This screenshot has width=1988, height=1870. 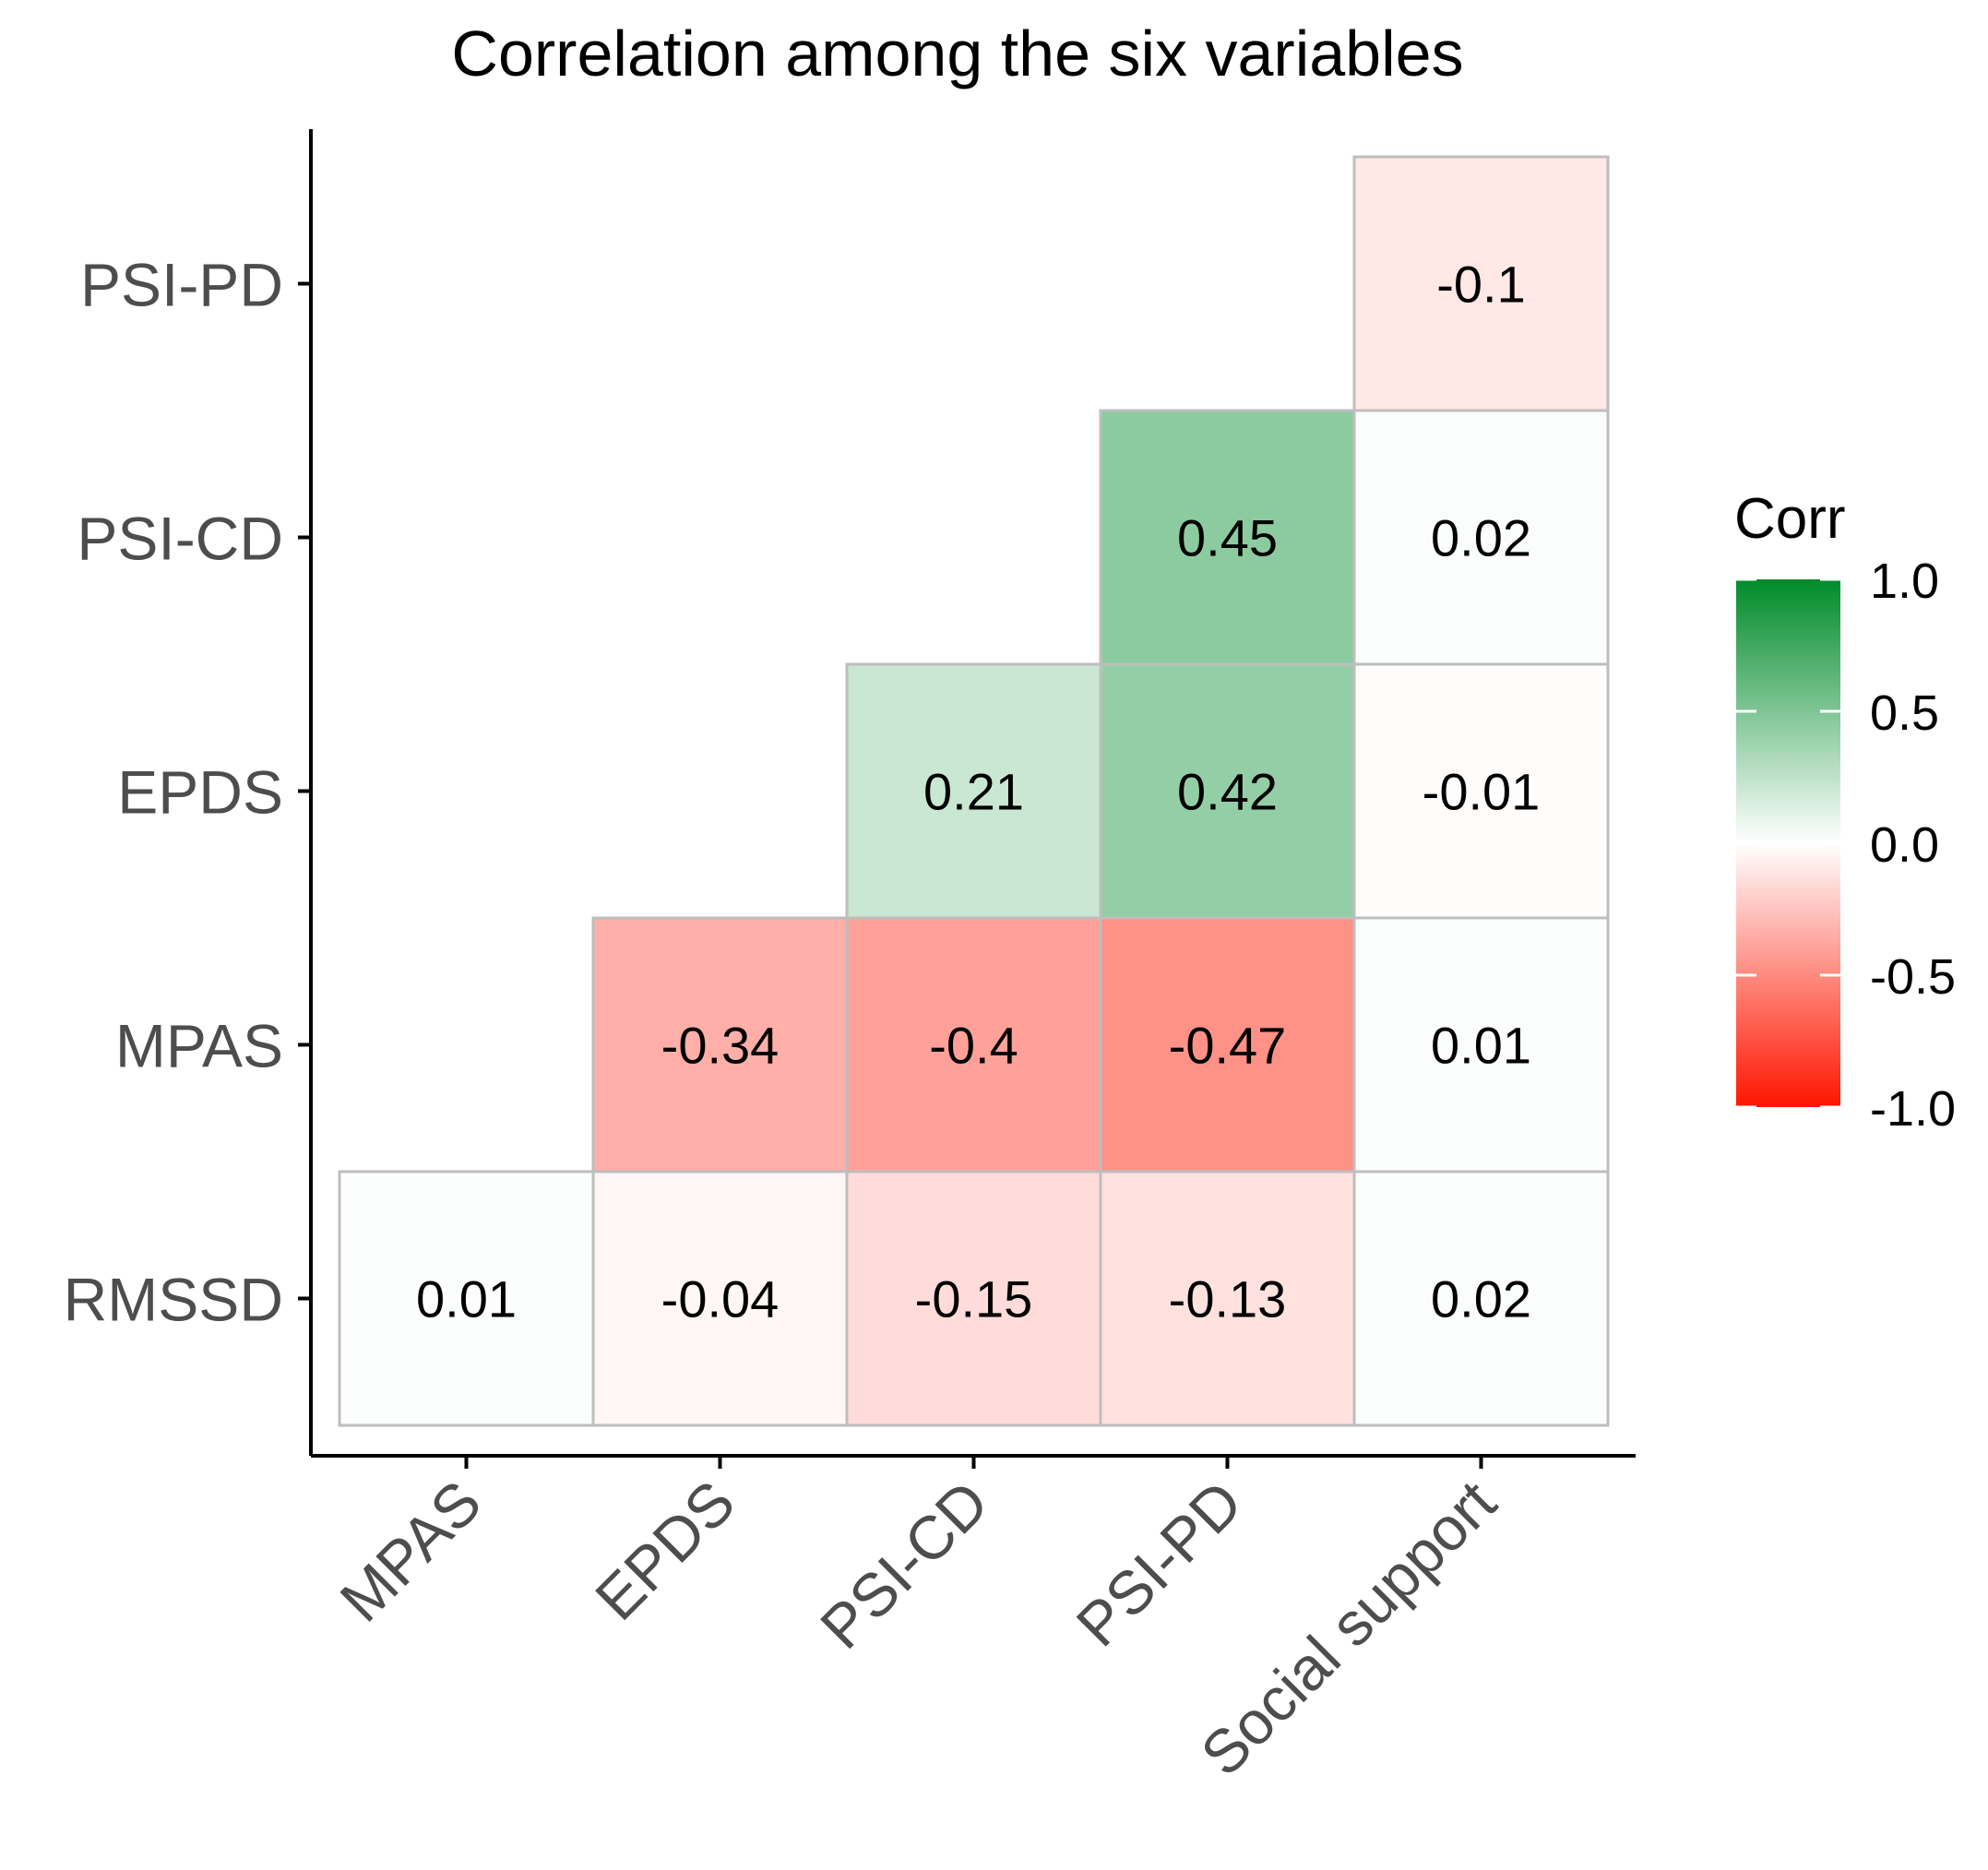 I want to click on cell-value-label: -0.34, so click(x=720, y=1046).